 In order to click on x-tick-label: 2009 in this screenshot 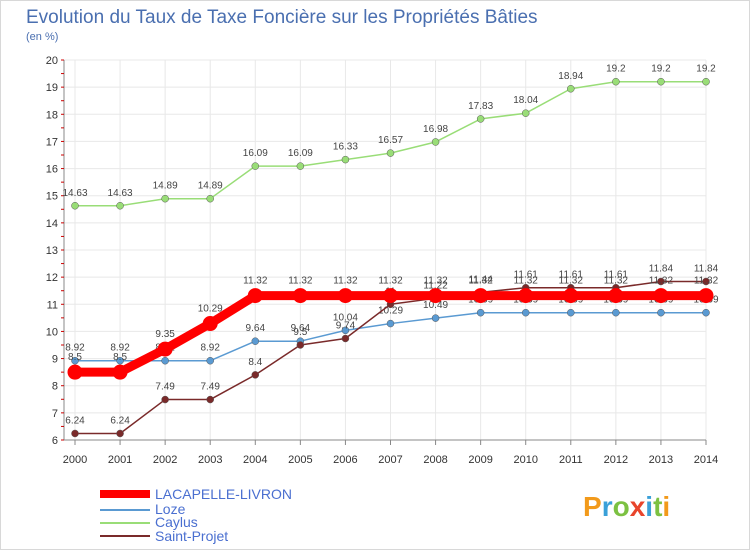, I will do `click(480, 460)`.